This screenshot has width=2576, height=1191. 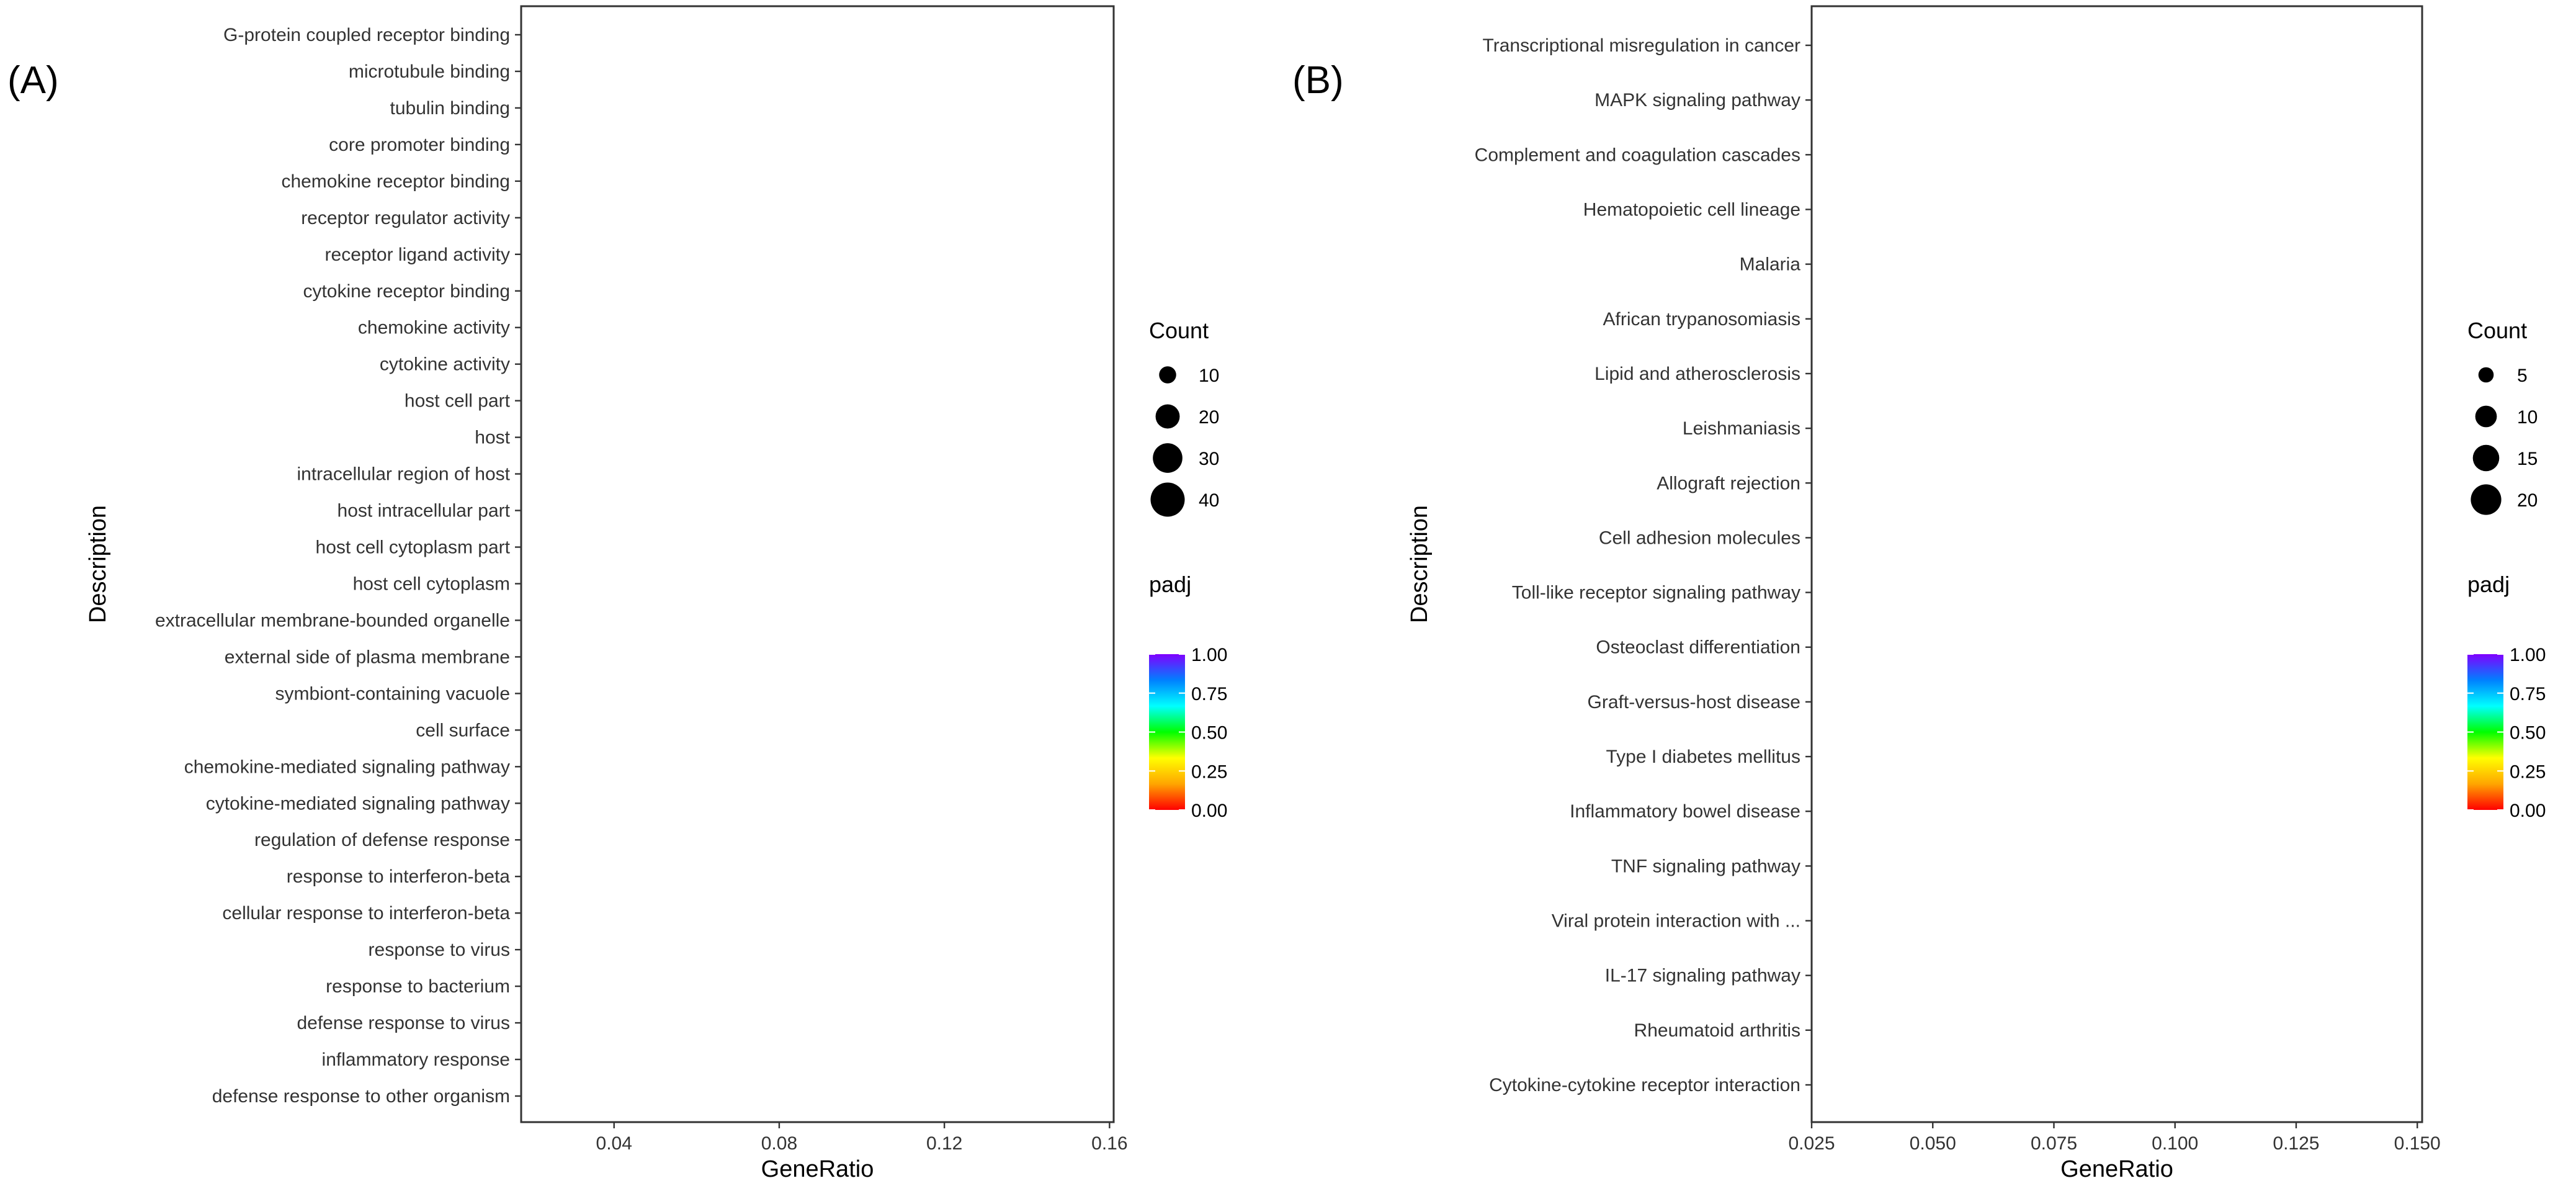 I want to click on category-label: response to bacterium, so click(x=418, y=986).